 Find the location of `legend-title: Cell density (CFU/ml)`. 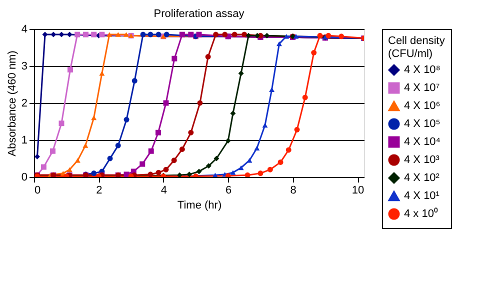

legend-title: Cell density (CFU/ml) is located at coordinates (417, 47).